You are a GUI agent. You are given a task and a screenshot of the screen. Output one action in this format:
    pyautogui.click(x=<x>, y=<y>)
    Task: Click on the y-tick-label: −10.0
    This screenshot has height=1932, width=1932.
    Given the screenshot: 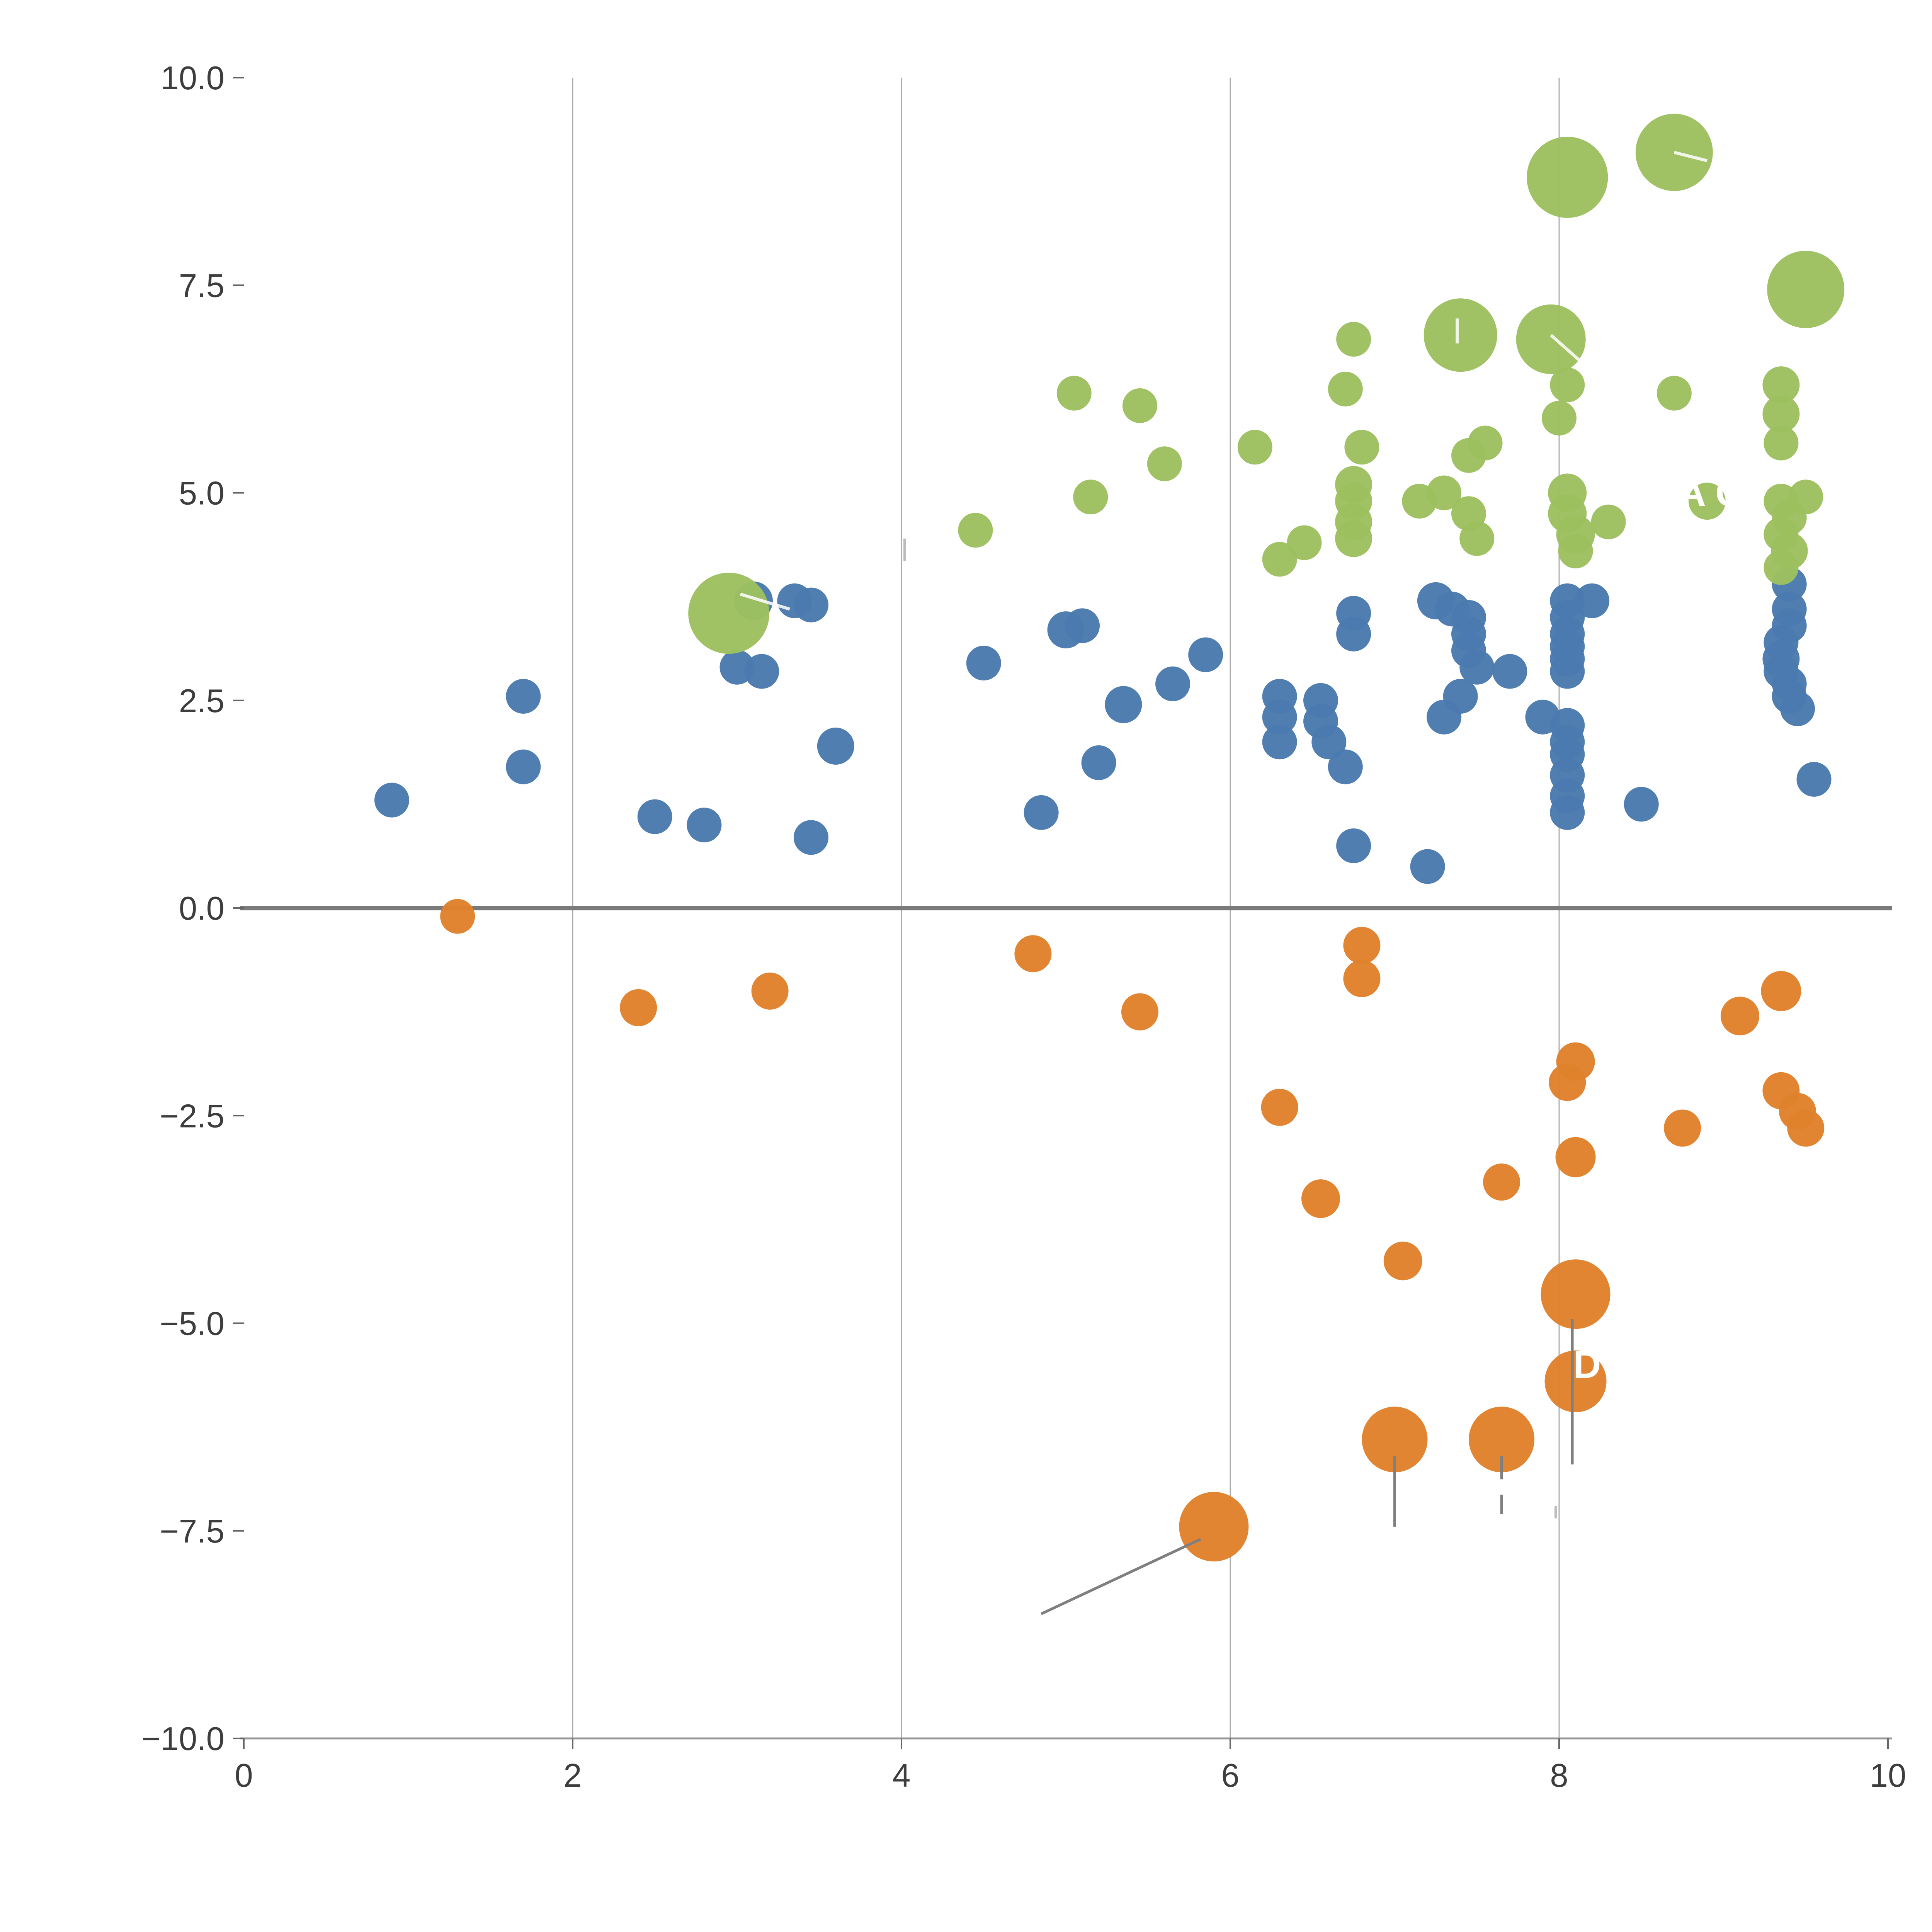 What is the action you would take?
    pyautogui.click(x=183, y=1739)
    